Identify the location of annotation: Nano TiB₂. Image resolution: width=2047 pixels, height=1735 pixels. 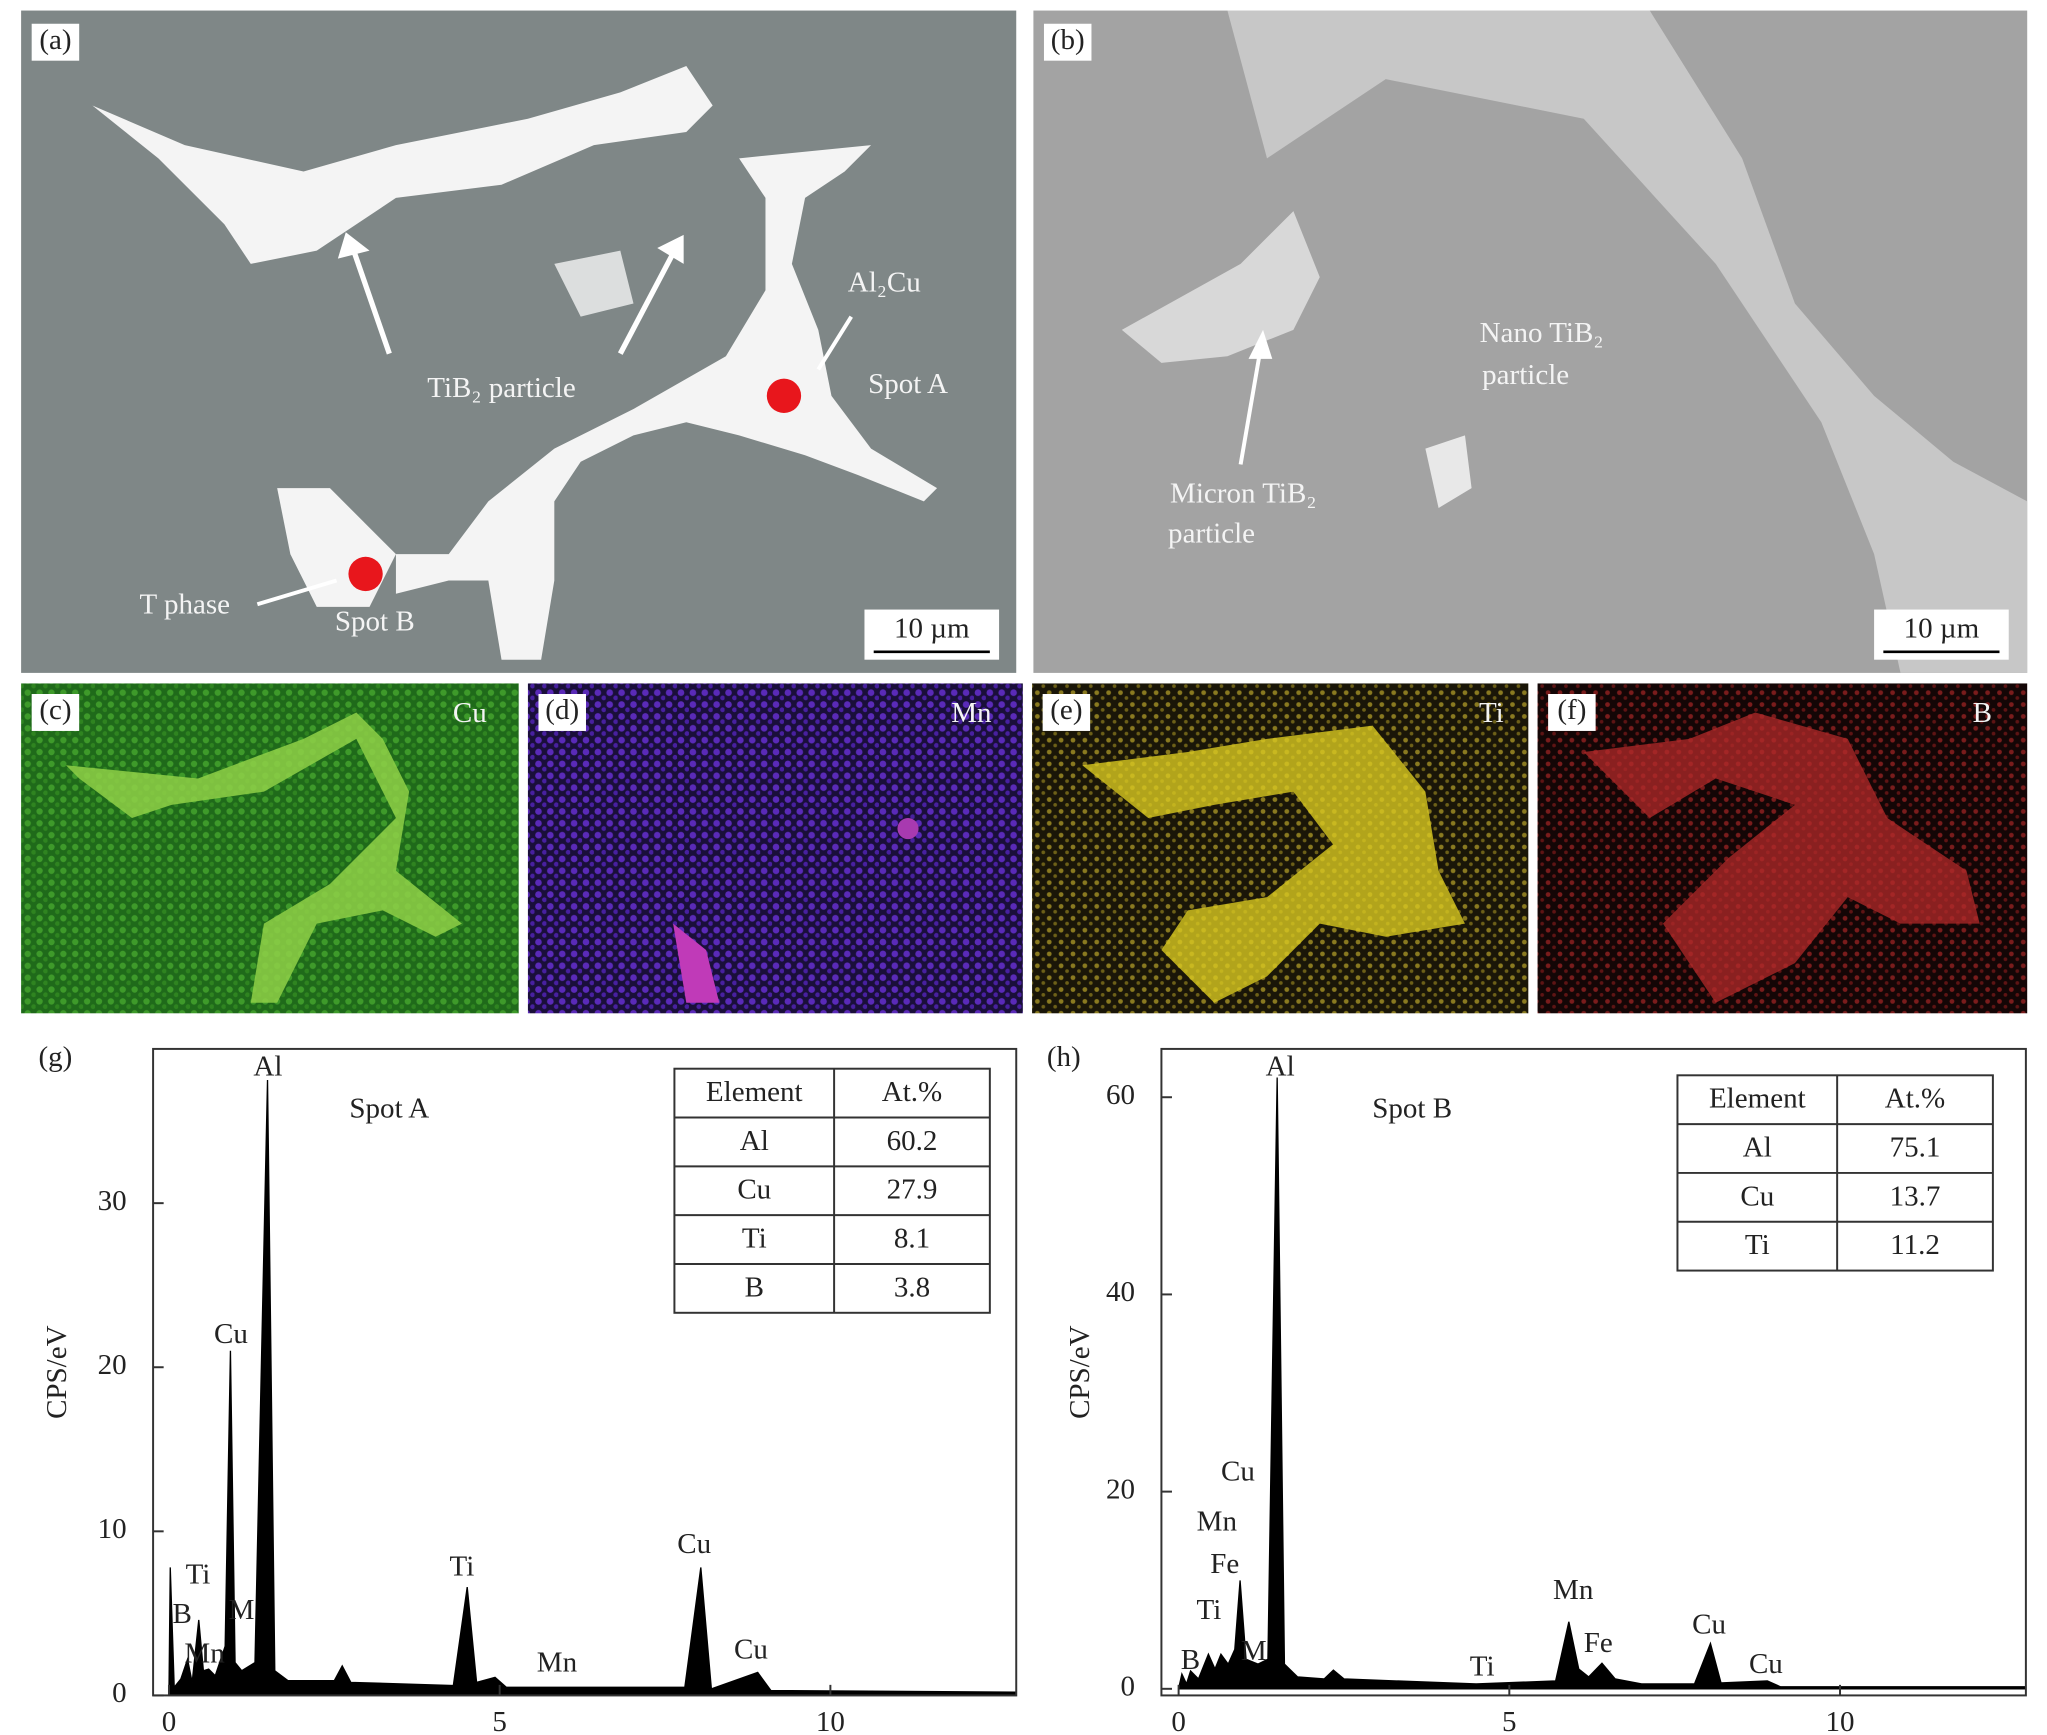
(1542, 333).